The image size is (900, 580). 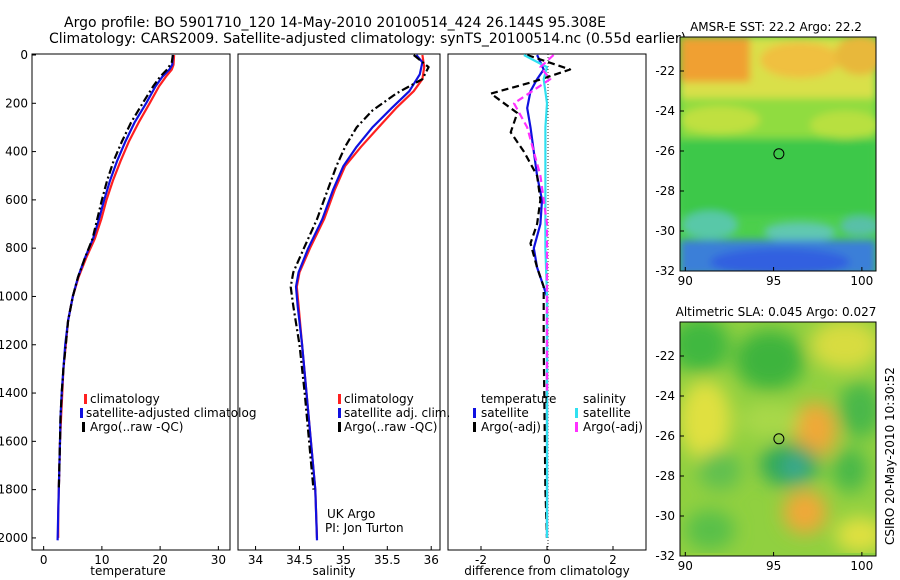 I want to click on sla-map, so click(x=778, y=439).